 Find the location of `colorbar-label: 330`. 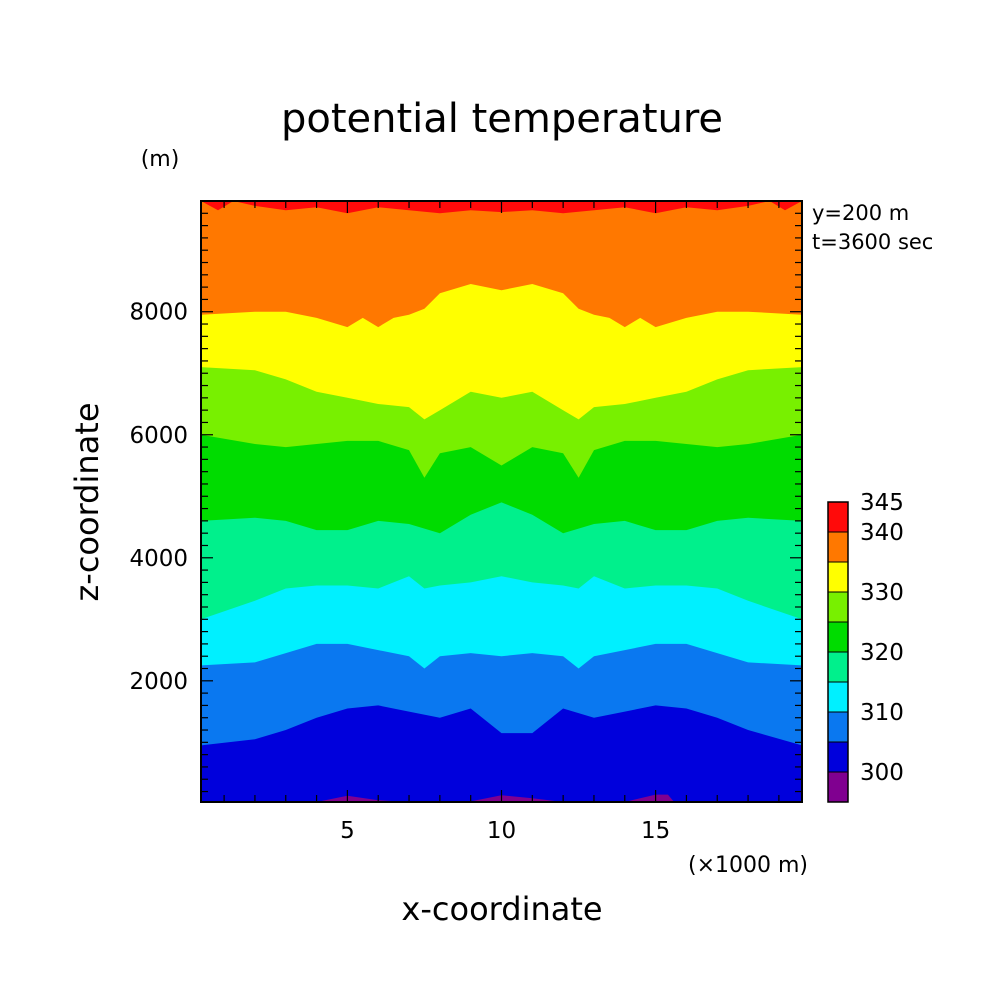

colorbar-label: 330 is located at coordinates (882, 593).